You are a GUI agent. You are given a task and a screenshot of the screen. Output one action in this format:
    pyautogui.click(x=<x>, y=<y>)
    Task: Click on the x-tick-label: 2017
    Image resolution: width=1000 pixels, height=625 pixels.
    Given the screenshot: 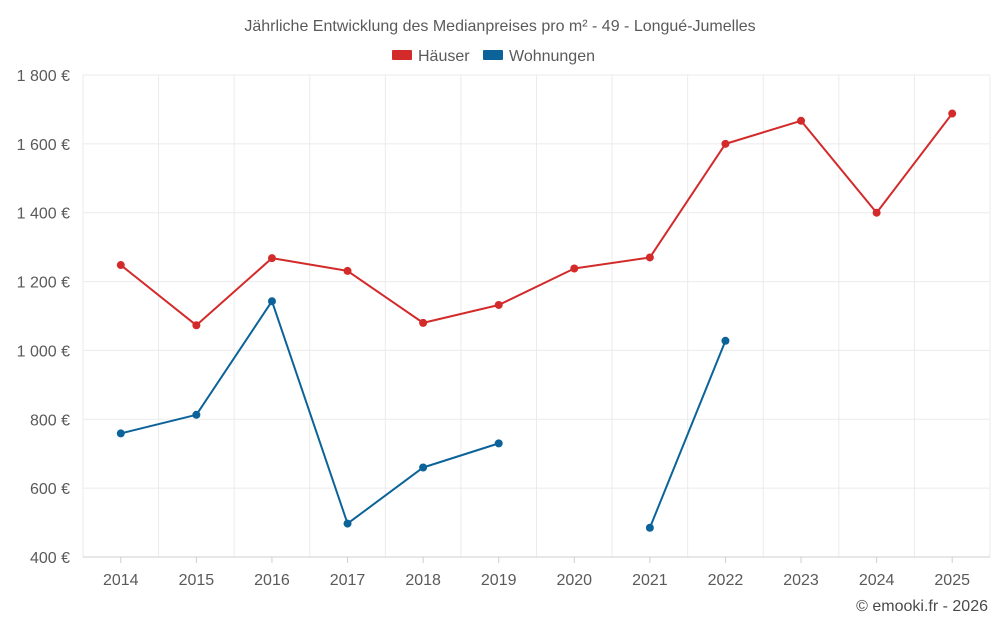 What is the action you would take?
    pyautogui.click(x=348, y=580)
    